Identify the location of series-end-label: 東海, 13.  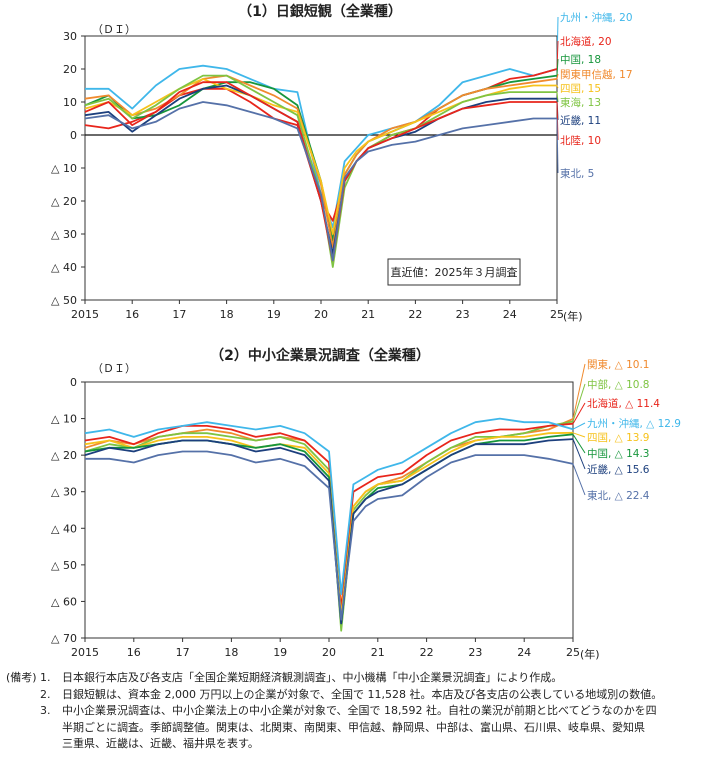
(580, 102).